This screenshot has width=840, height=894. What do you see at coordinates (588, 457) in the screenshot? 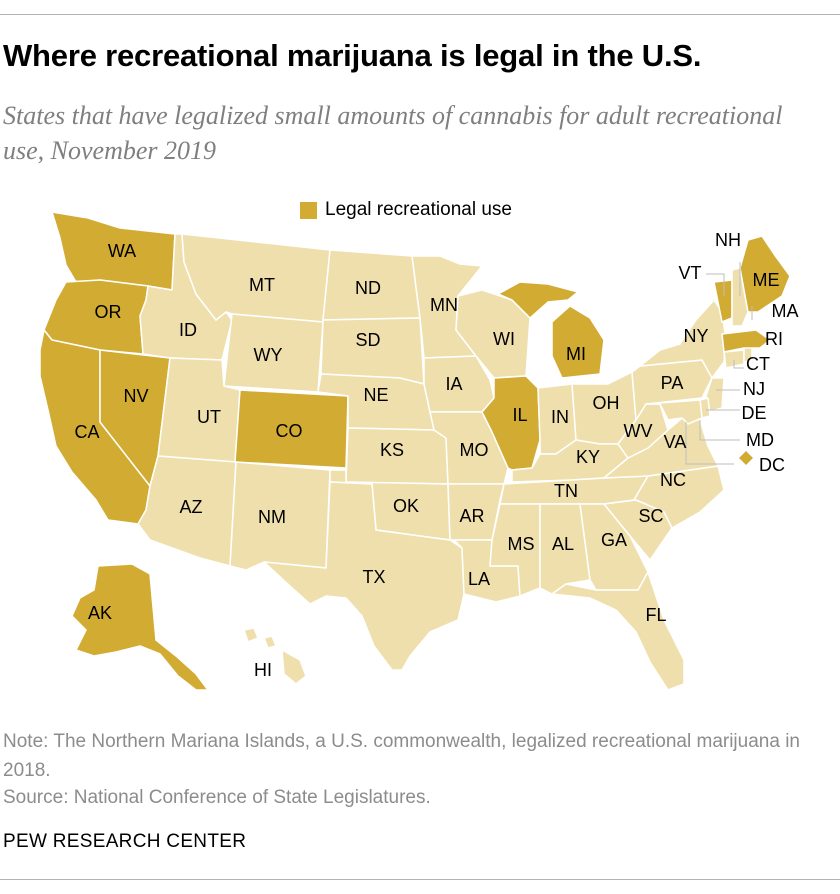
I see `label-ky: KY` at bounding box center [588, 457].